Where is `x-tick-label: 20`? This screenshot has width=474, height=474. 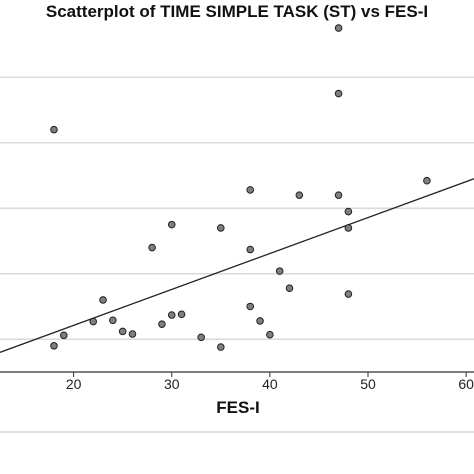 x-tick-label: 20 is located at coordinates (74, 384).